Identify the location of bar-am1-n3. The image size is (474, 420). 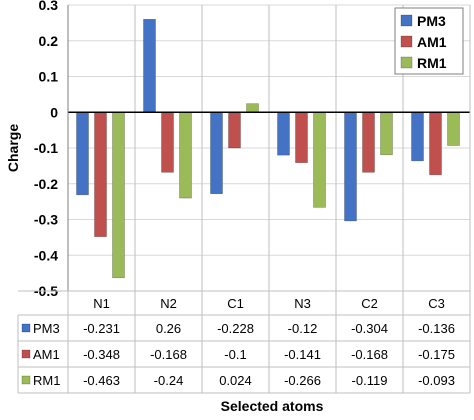
(301, 137).